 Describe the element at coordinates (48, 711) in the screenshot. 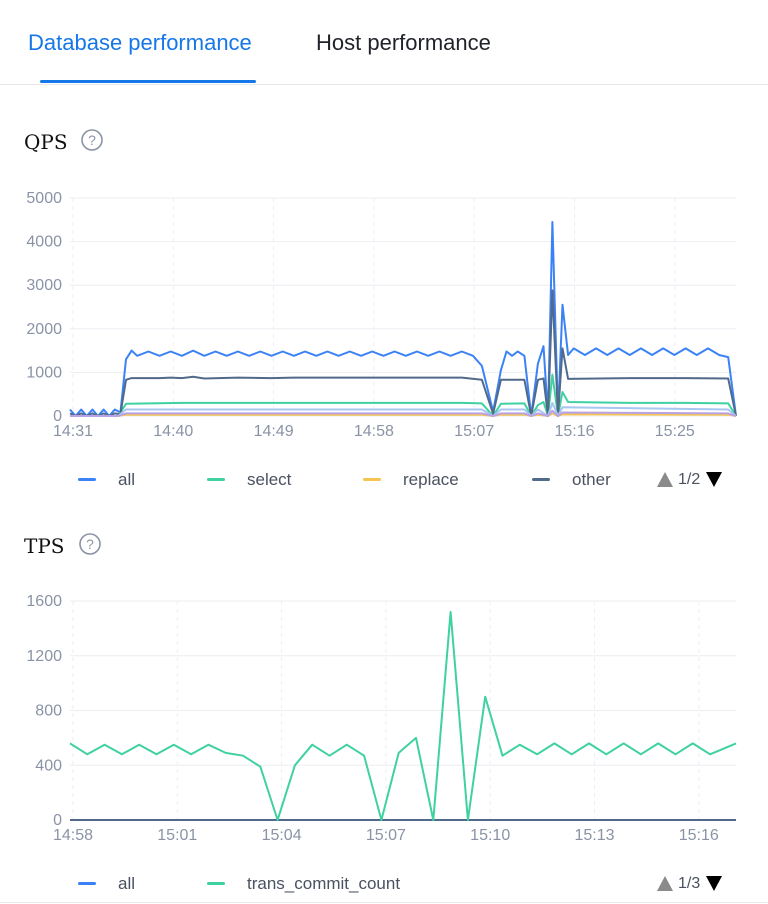

I see `y-tick-label: 800` at that location.